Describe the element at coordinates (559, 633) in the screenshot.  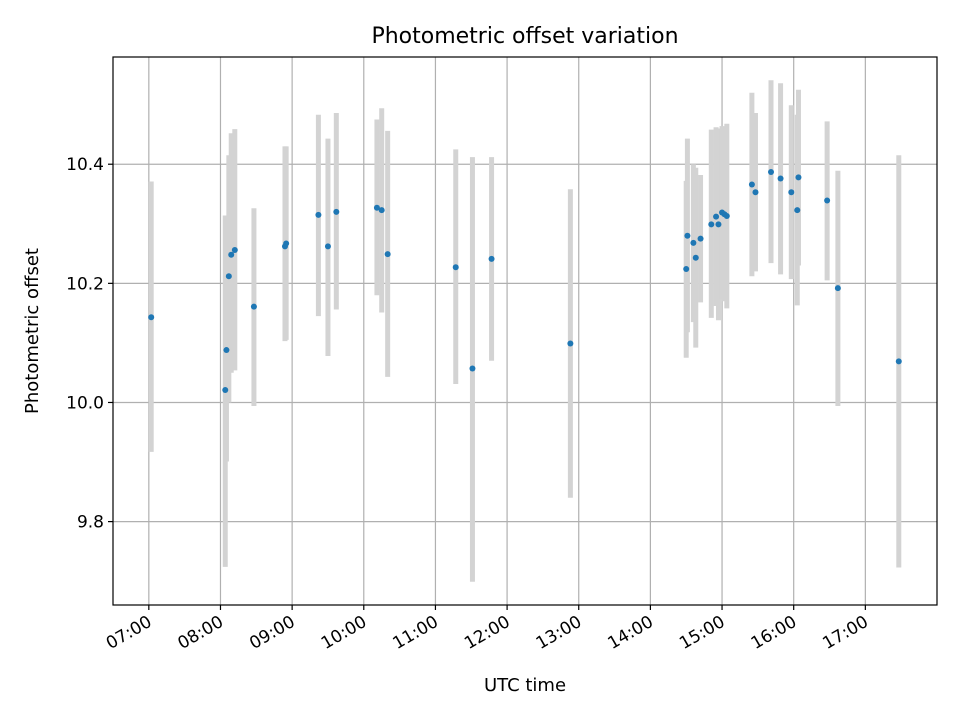
I see `x-tick-label: 13:00` at that location.